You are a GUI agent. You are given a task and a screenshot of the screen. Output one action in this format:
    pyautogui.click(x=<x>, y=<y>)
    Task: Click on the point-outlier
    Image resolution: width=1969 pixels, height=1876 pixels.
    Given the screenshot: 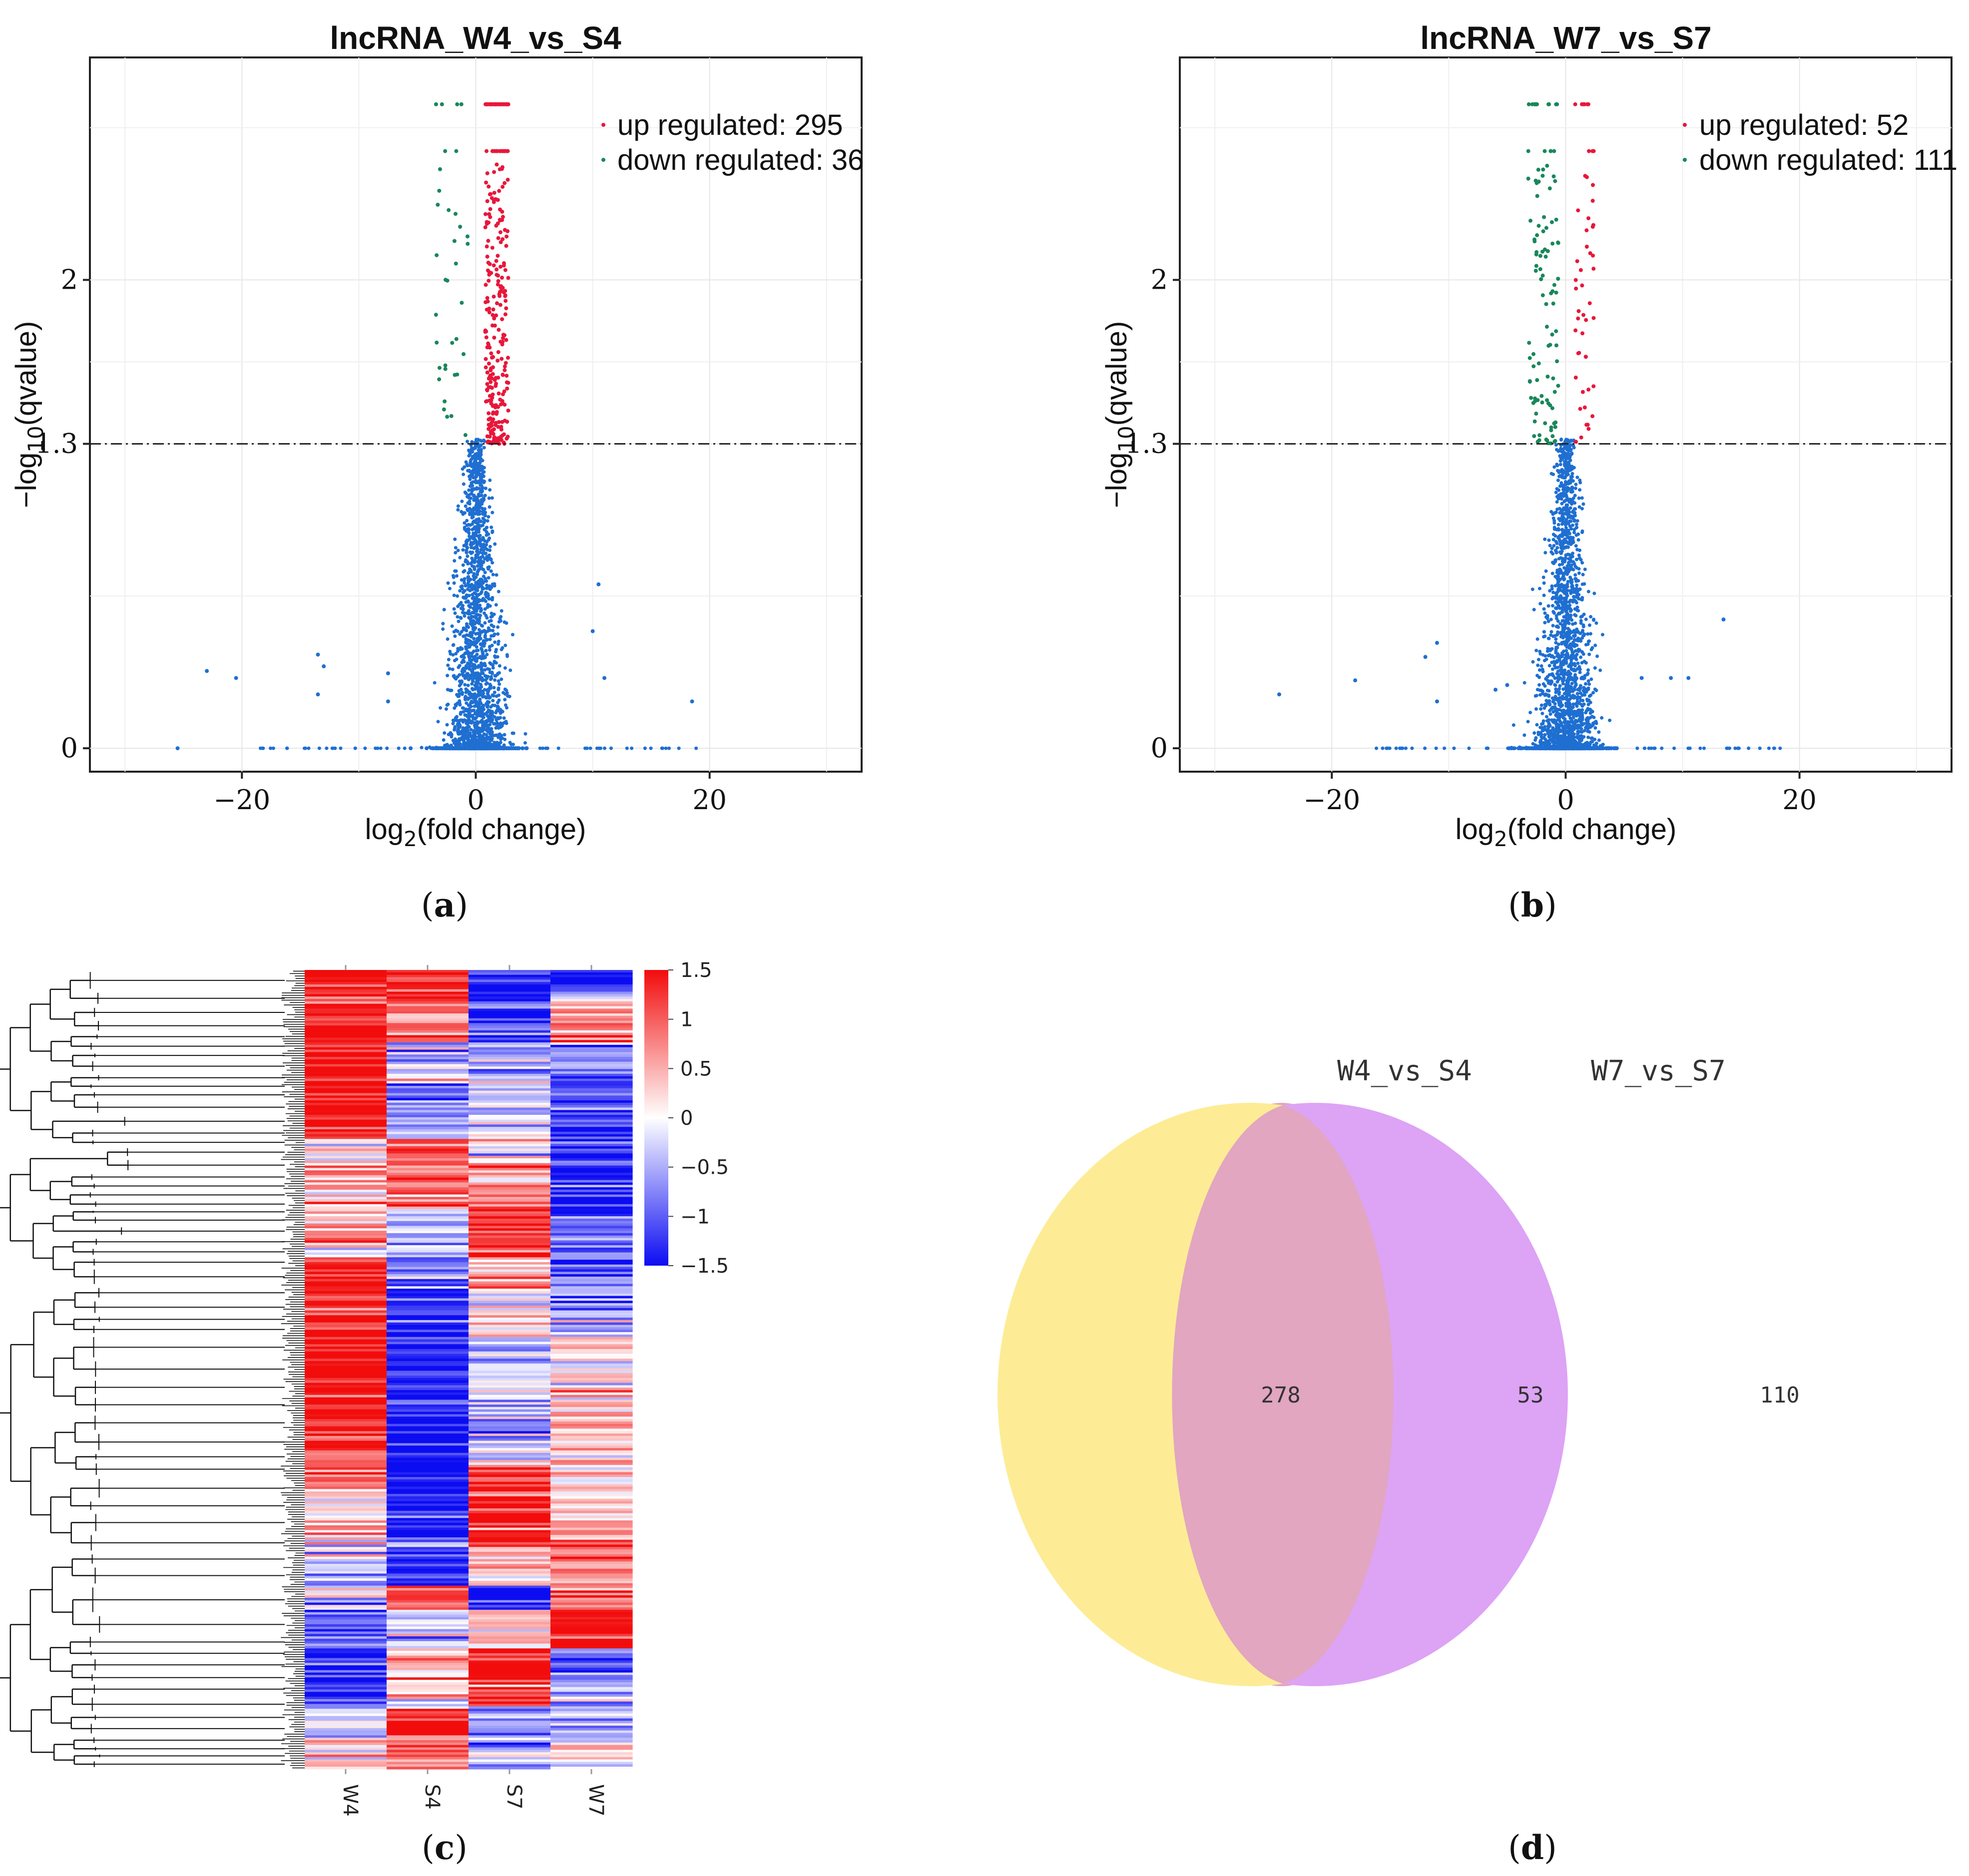 What is the action you would take?
    pyautogui.click(x=1671, y=678)
    